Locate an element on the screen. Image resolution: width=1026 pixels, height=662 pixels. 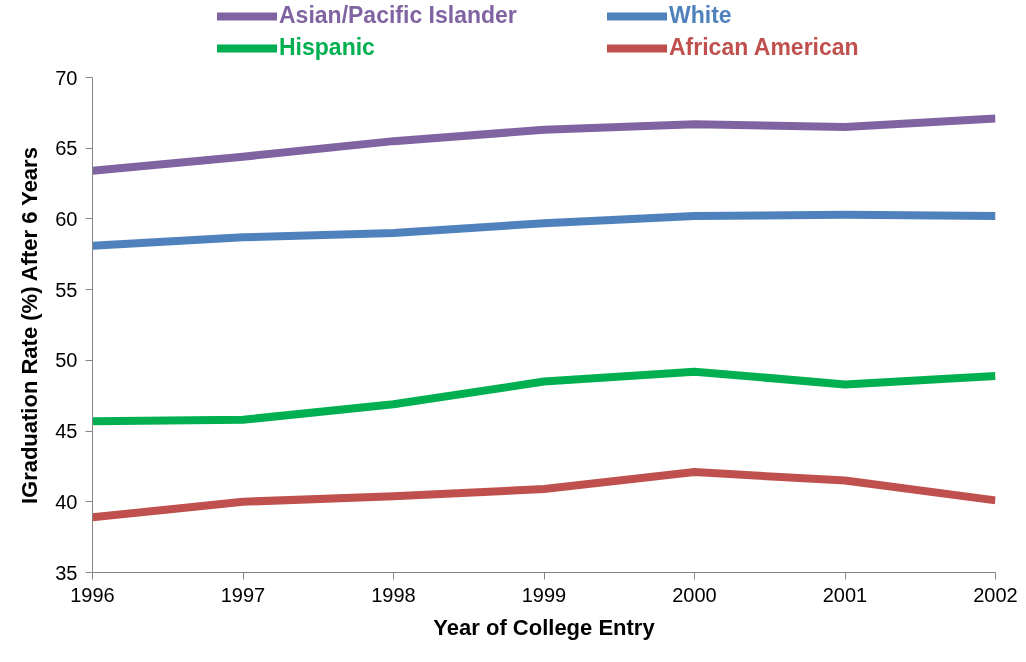
x-tick-label: 1996 is located at coordinates (92, 594).